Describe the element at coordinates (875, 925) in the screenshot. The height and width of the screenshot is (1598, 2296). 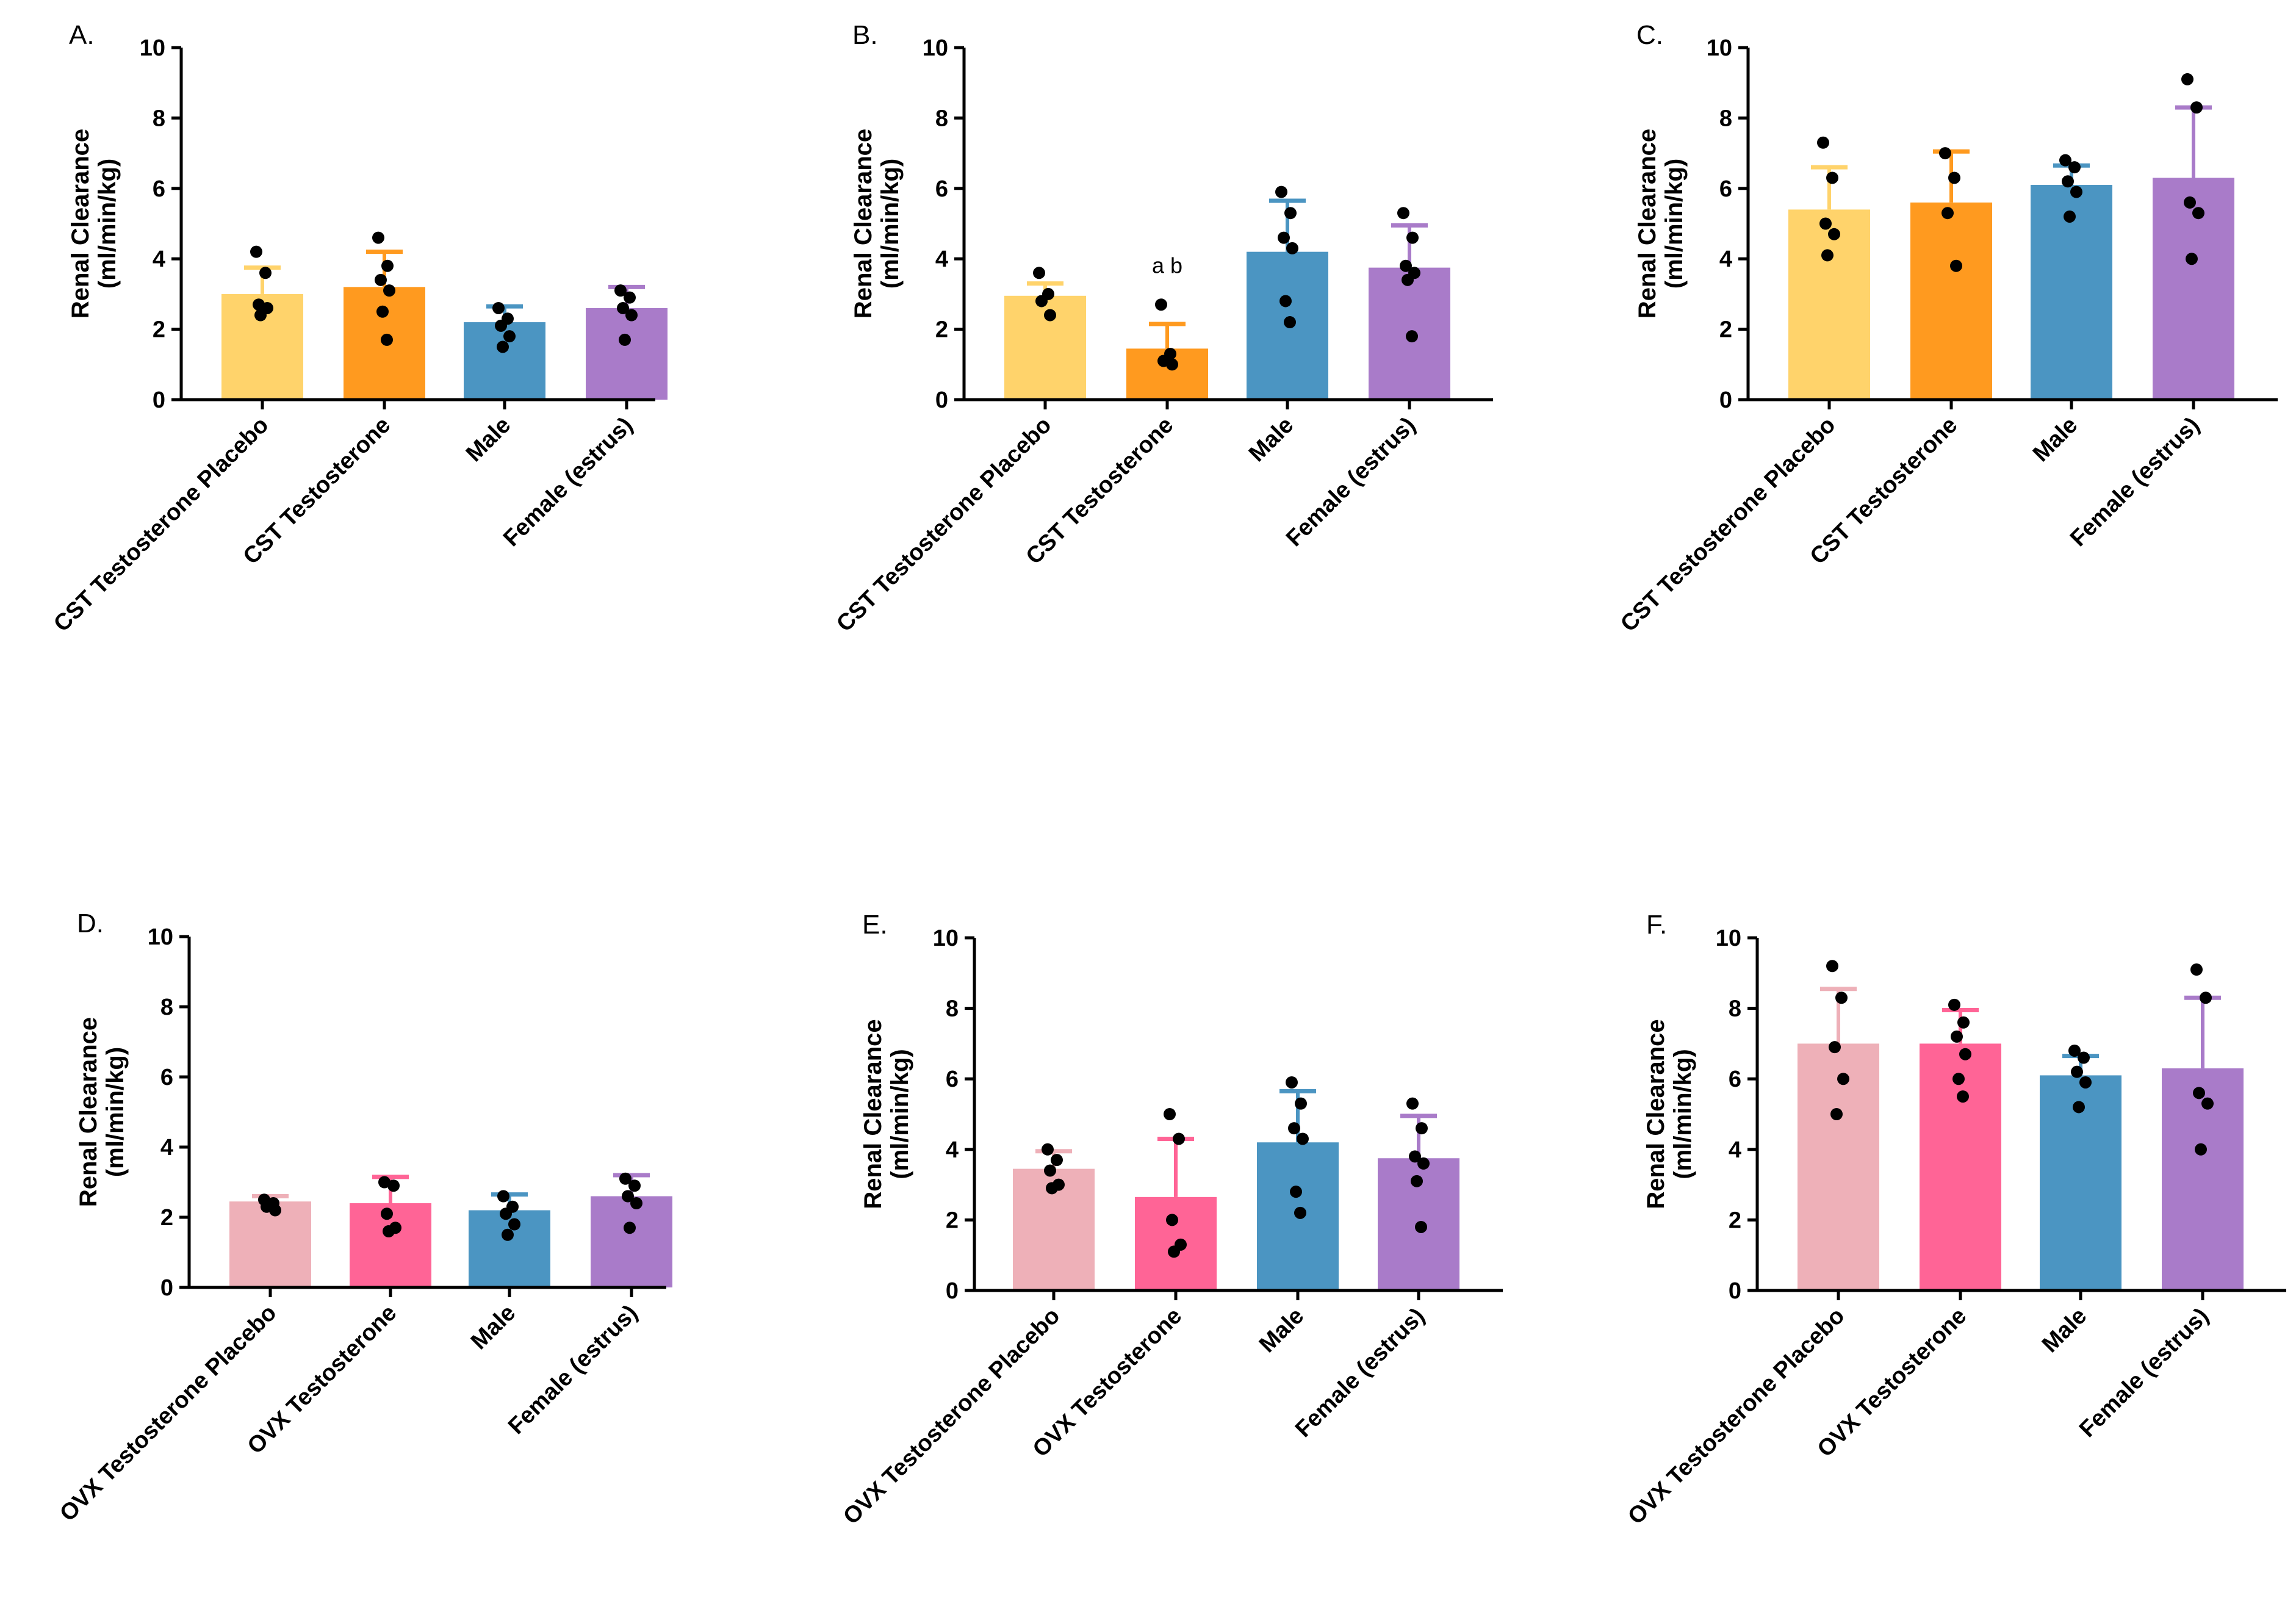
I see `panel-letter: E.` at that location.